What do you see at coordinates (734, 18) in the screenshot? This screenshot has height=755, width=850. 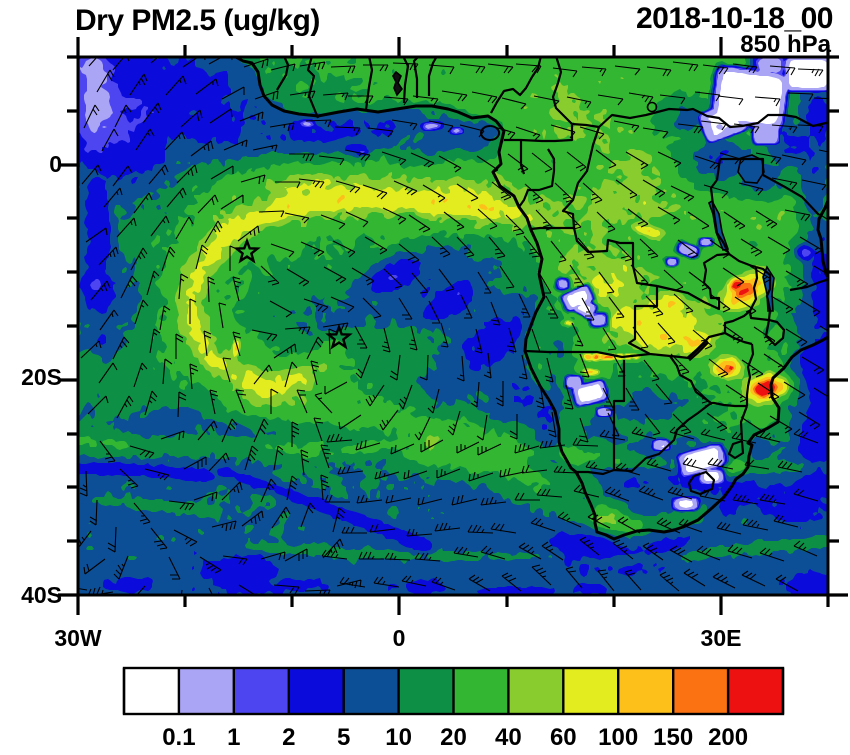 I see `svg-text: 2018-10-18_00` at bounding box center [734, 18].